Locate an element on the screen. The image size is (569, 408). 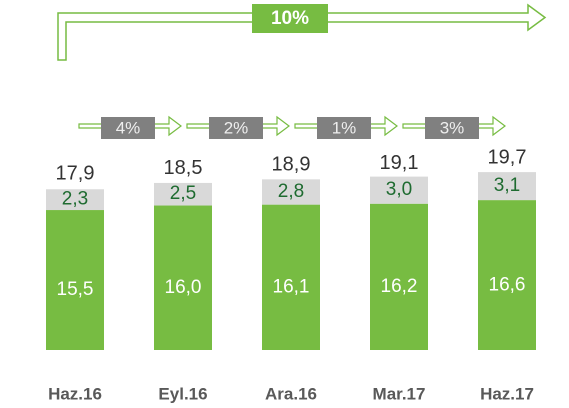
value-label: 15,5 is located at coordinates (75, 289).